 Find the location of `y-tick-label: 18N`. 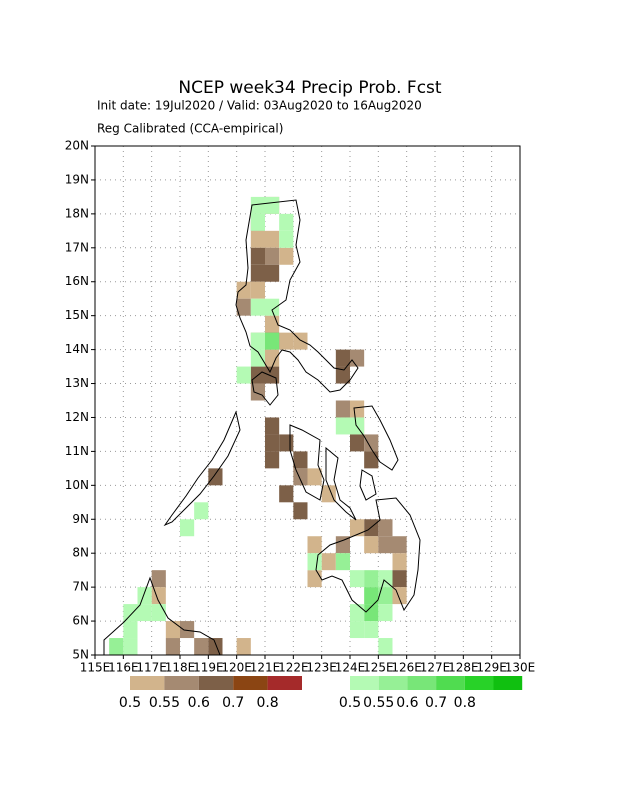

y-tick-label: 18N is located at coordinates (77, 213).